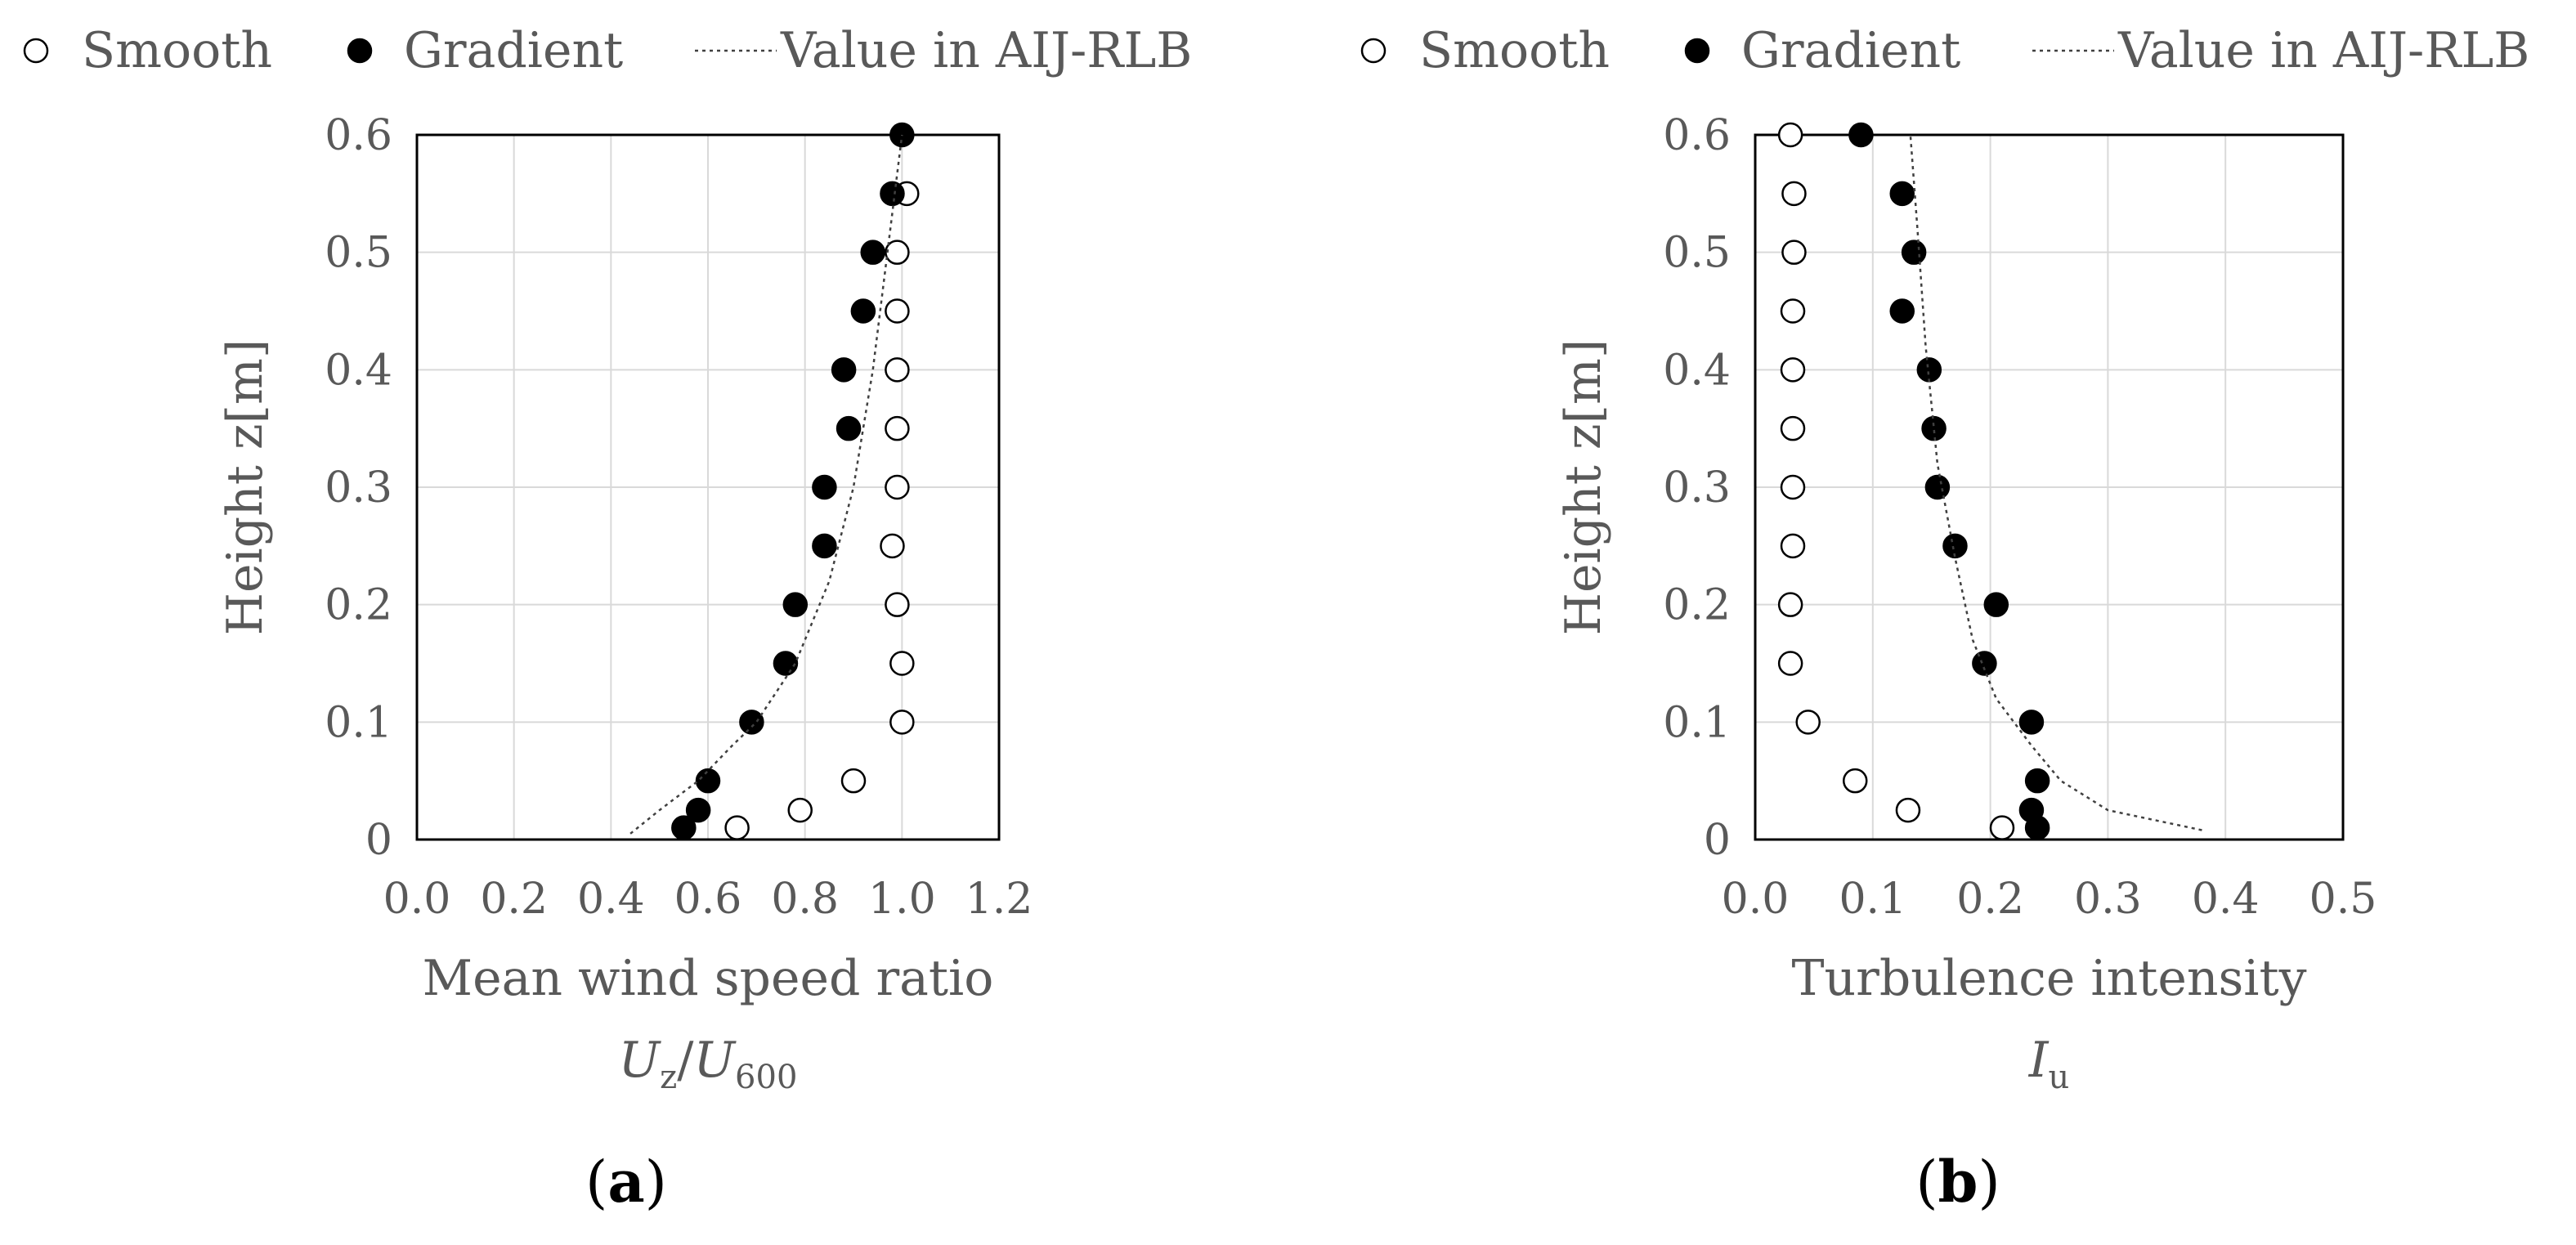  I want to click on x-tick-label: 0.5, so click(2343, 899).